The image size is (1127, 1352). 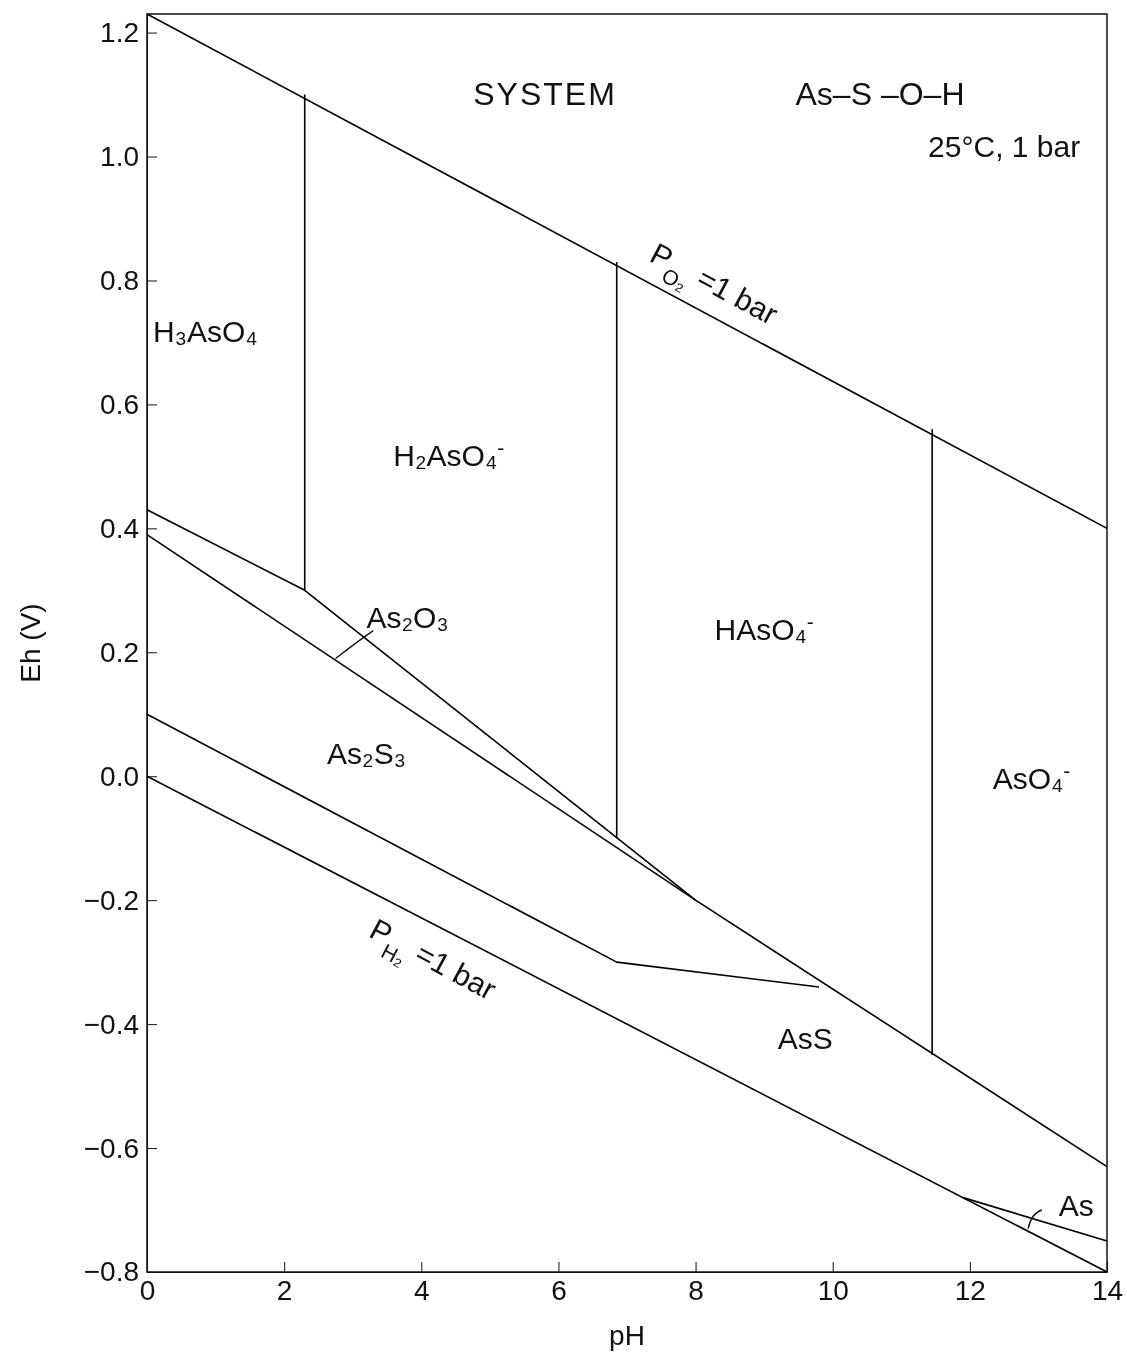 What do you see at coordinates (284, 1290) in the screenshot?
I see `x-tick-label: 2` at bounding box center [284, 1290].